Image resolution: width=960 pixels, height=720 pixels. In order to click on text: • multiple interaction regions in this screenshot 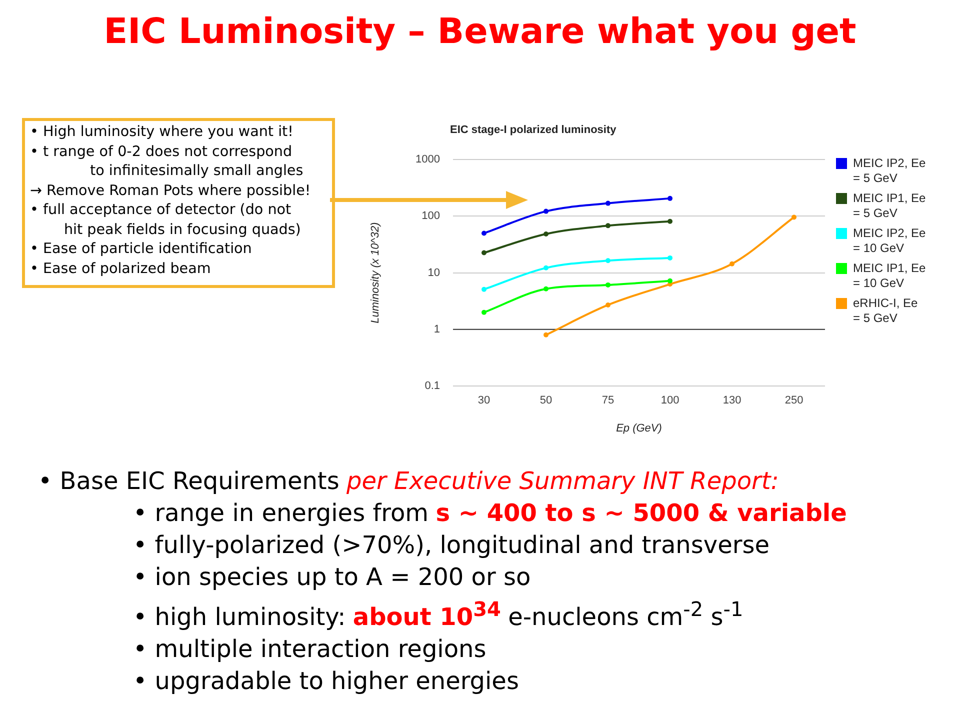, I will do `click(309, 649)`.